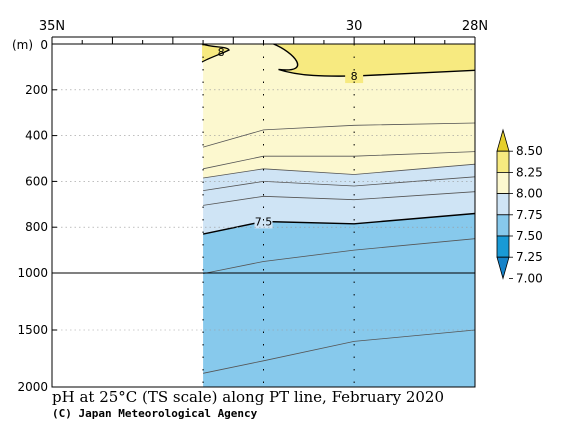  What do you see at coordinates (155, 413) in the screenshot?
I see `credit-line: (C) Japan Meteorological Agency` at bounding box center [155, 413].